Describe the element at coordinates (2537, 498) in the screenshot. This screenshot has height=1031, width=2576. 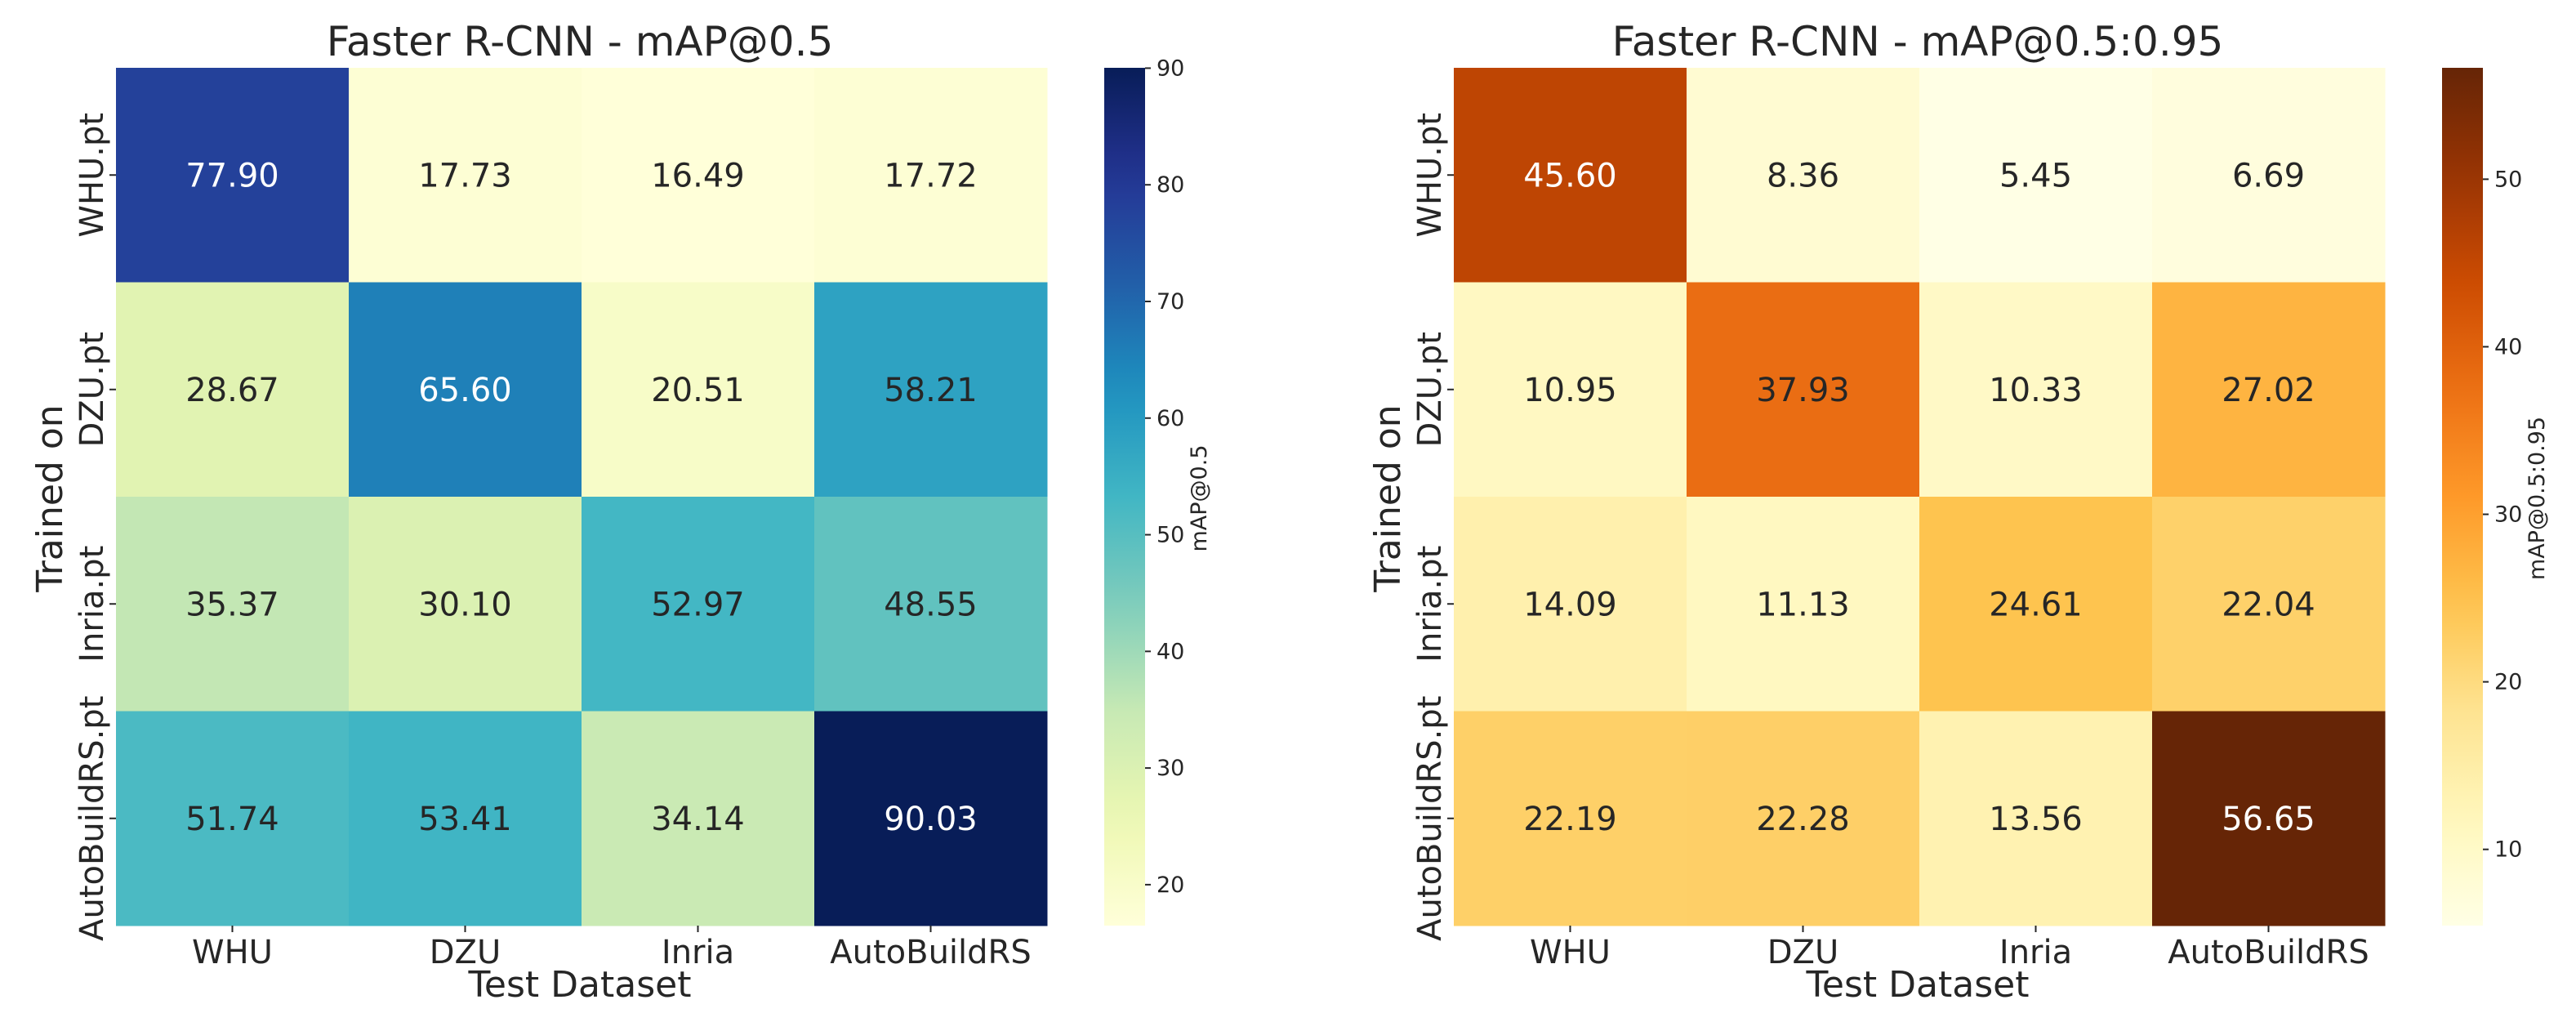
I see `colorbar-label: mAP@0.5:0.95` at that location.